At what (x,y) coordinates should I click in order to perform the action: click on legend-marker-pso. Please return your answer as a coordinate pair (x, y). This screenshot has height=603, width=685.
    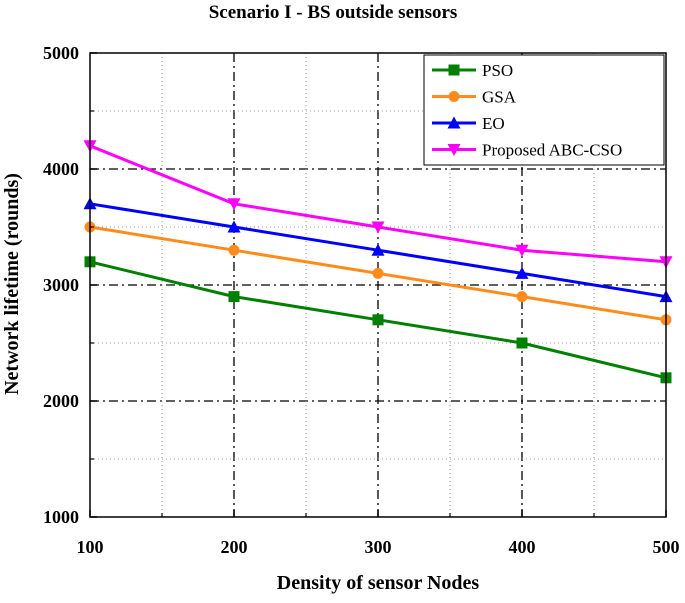
    Looking at the image, I should click on (454, 70).